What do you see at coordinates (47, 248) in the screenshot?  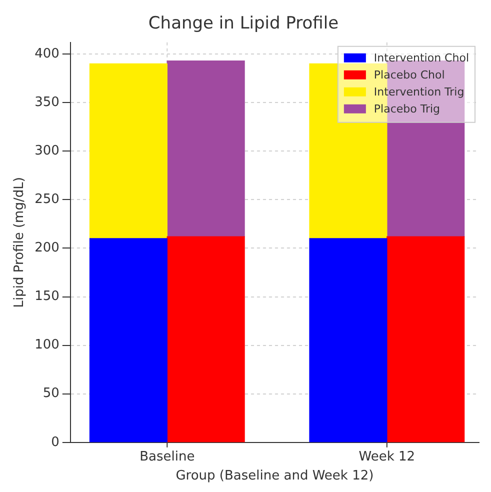 I see `y-tick-label: 200` at bounding box center [47, 248].